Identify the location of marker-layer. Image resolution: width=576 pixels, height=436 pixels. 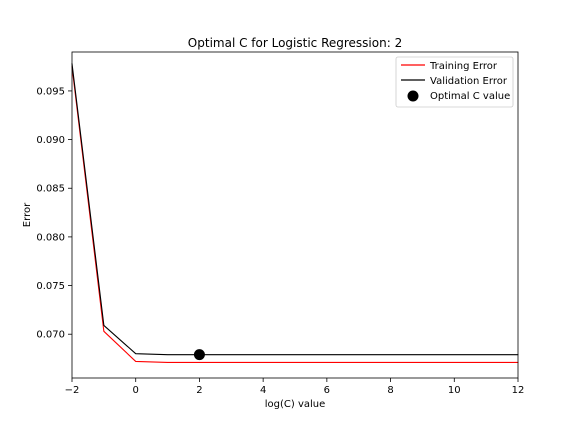
(199, 355).